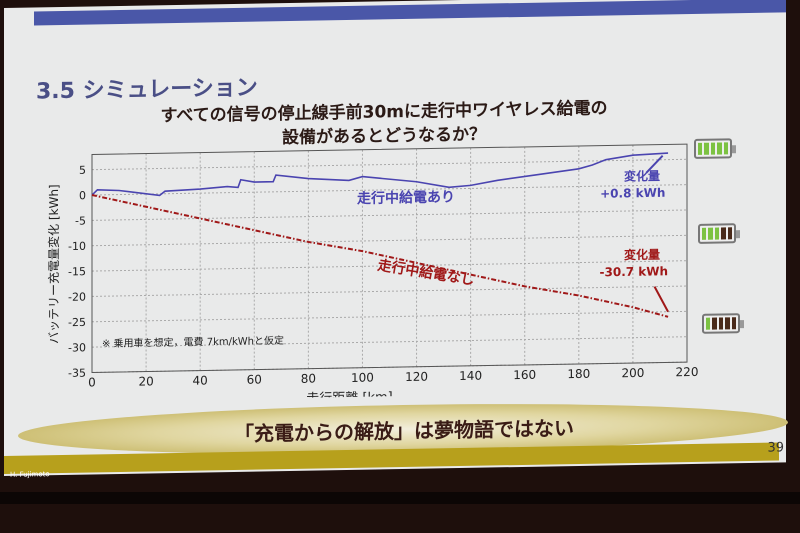 The height and width of the screenshot is (533, 800). Describe the element at coordinates (654, 164) in the screenshot. I see `arrow-with` at that location.